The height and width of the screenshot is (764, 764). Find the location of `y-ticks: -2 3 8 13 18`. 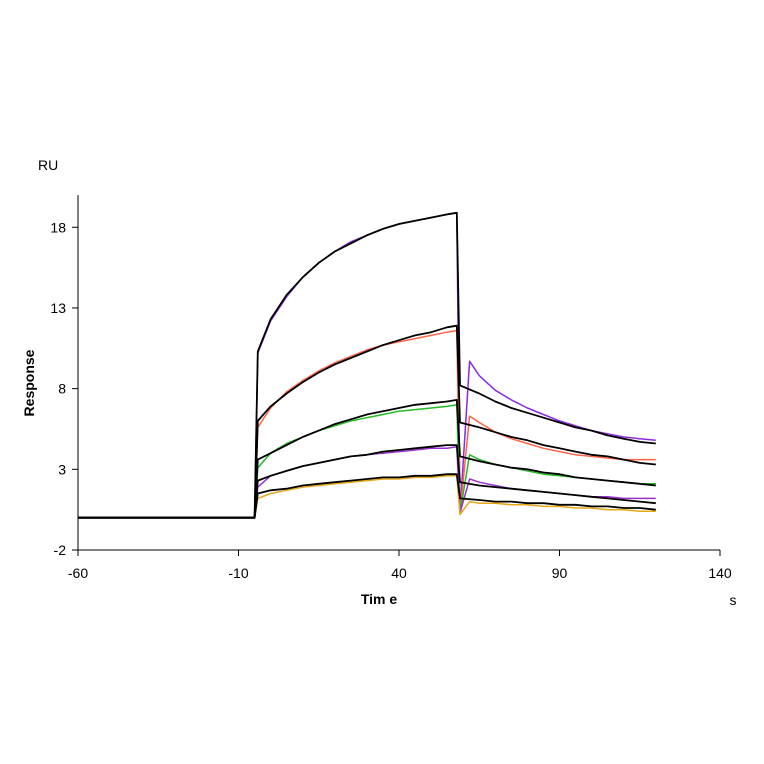

y-ticks: -2 3 8 13 18 is located at coordinates (64, 388).